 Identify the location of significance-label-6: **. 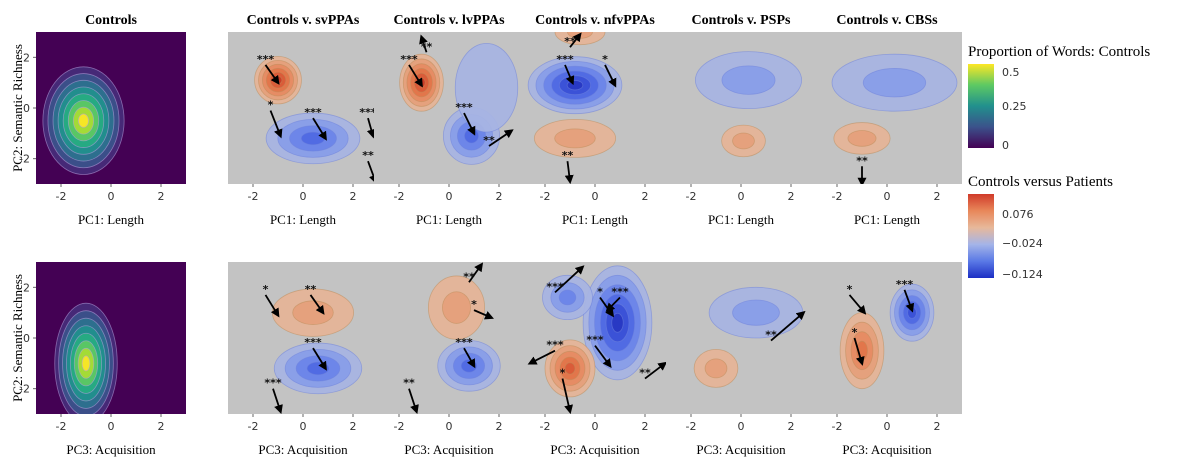
(645, 373).